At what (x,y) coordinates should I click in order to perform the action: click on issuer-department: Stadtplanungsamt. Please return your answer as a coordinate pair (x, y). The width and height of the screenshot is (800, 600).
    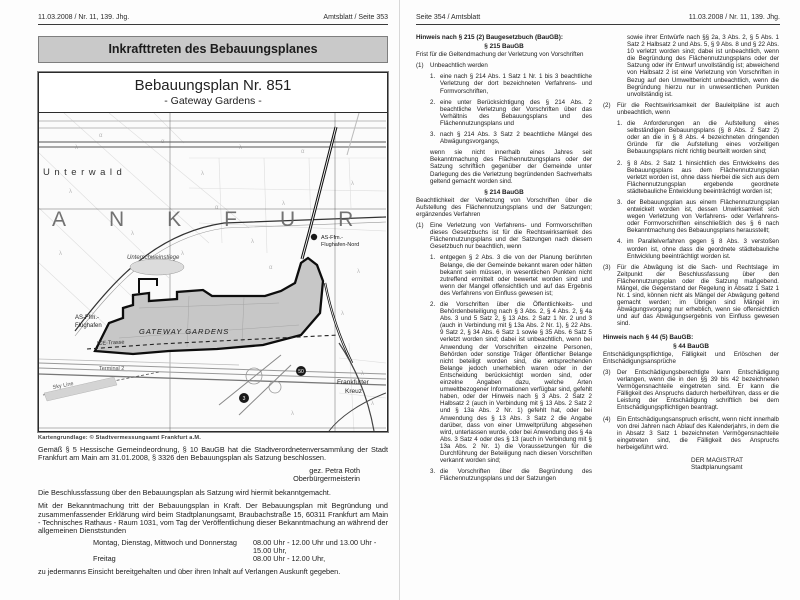
    Looking at the image, I should click on (717, 468).